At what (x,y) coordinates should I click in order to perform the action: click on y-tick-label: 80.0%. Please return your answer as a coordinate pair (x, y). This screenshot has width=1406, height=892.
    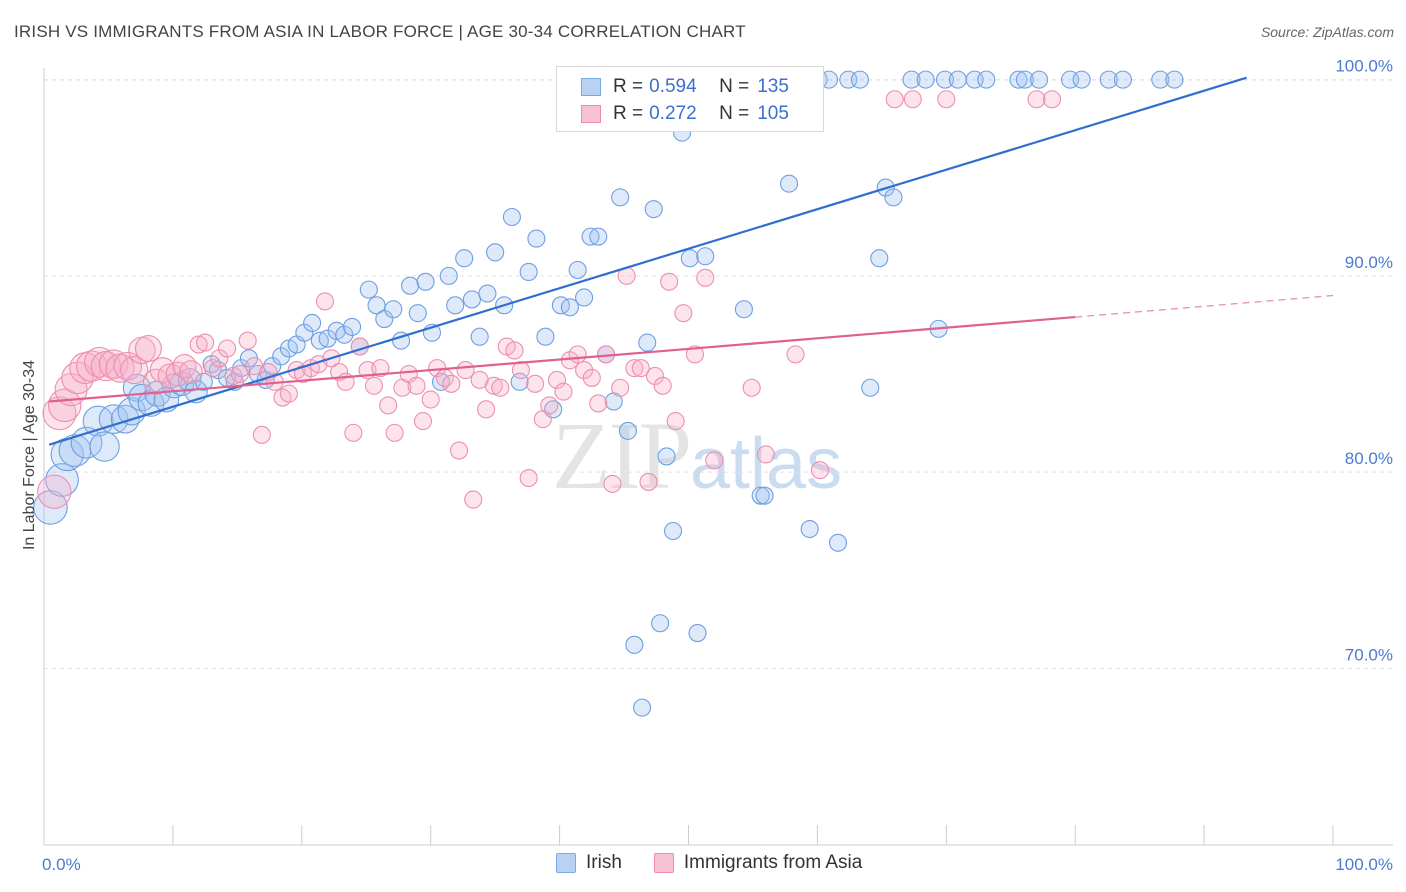
    Looking at the image, I should click on (1369, 458).